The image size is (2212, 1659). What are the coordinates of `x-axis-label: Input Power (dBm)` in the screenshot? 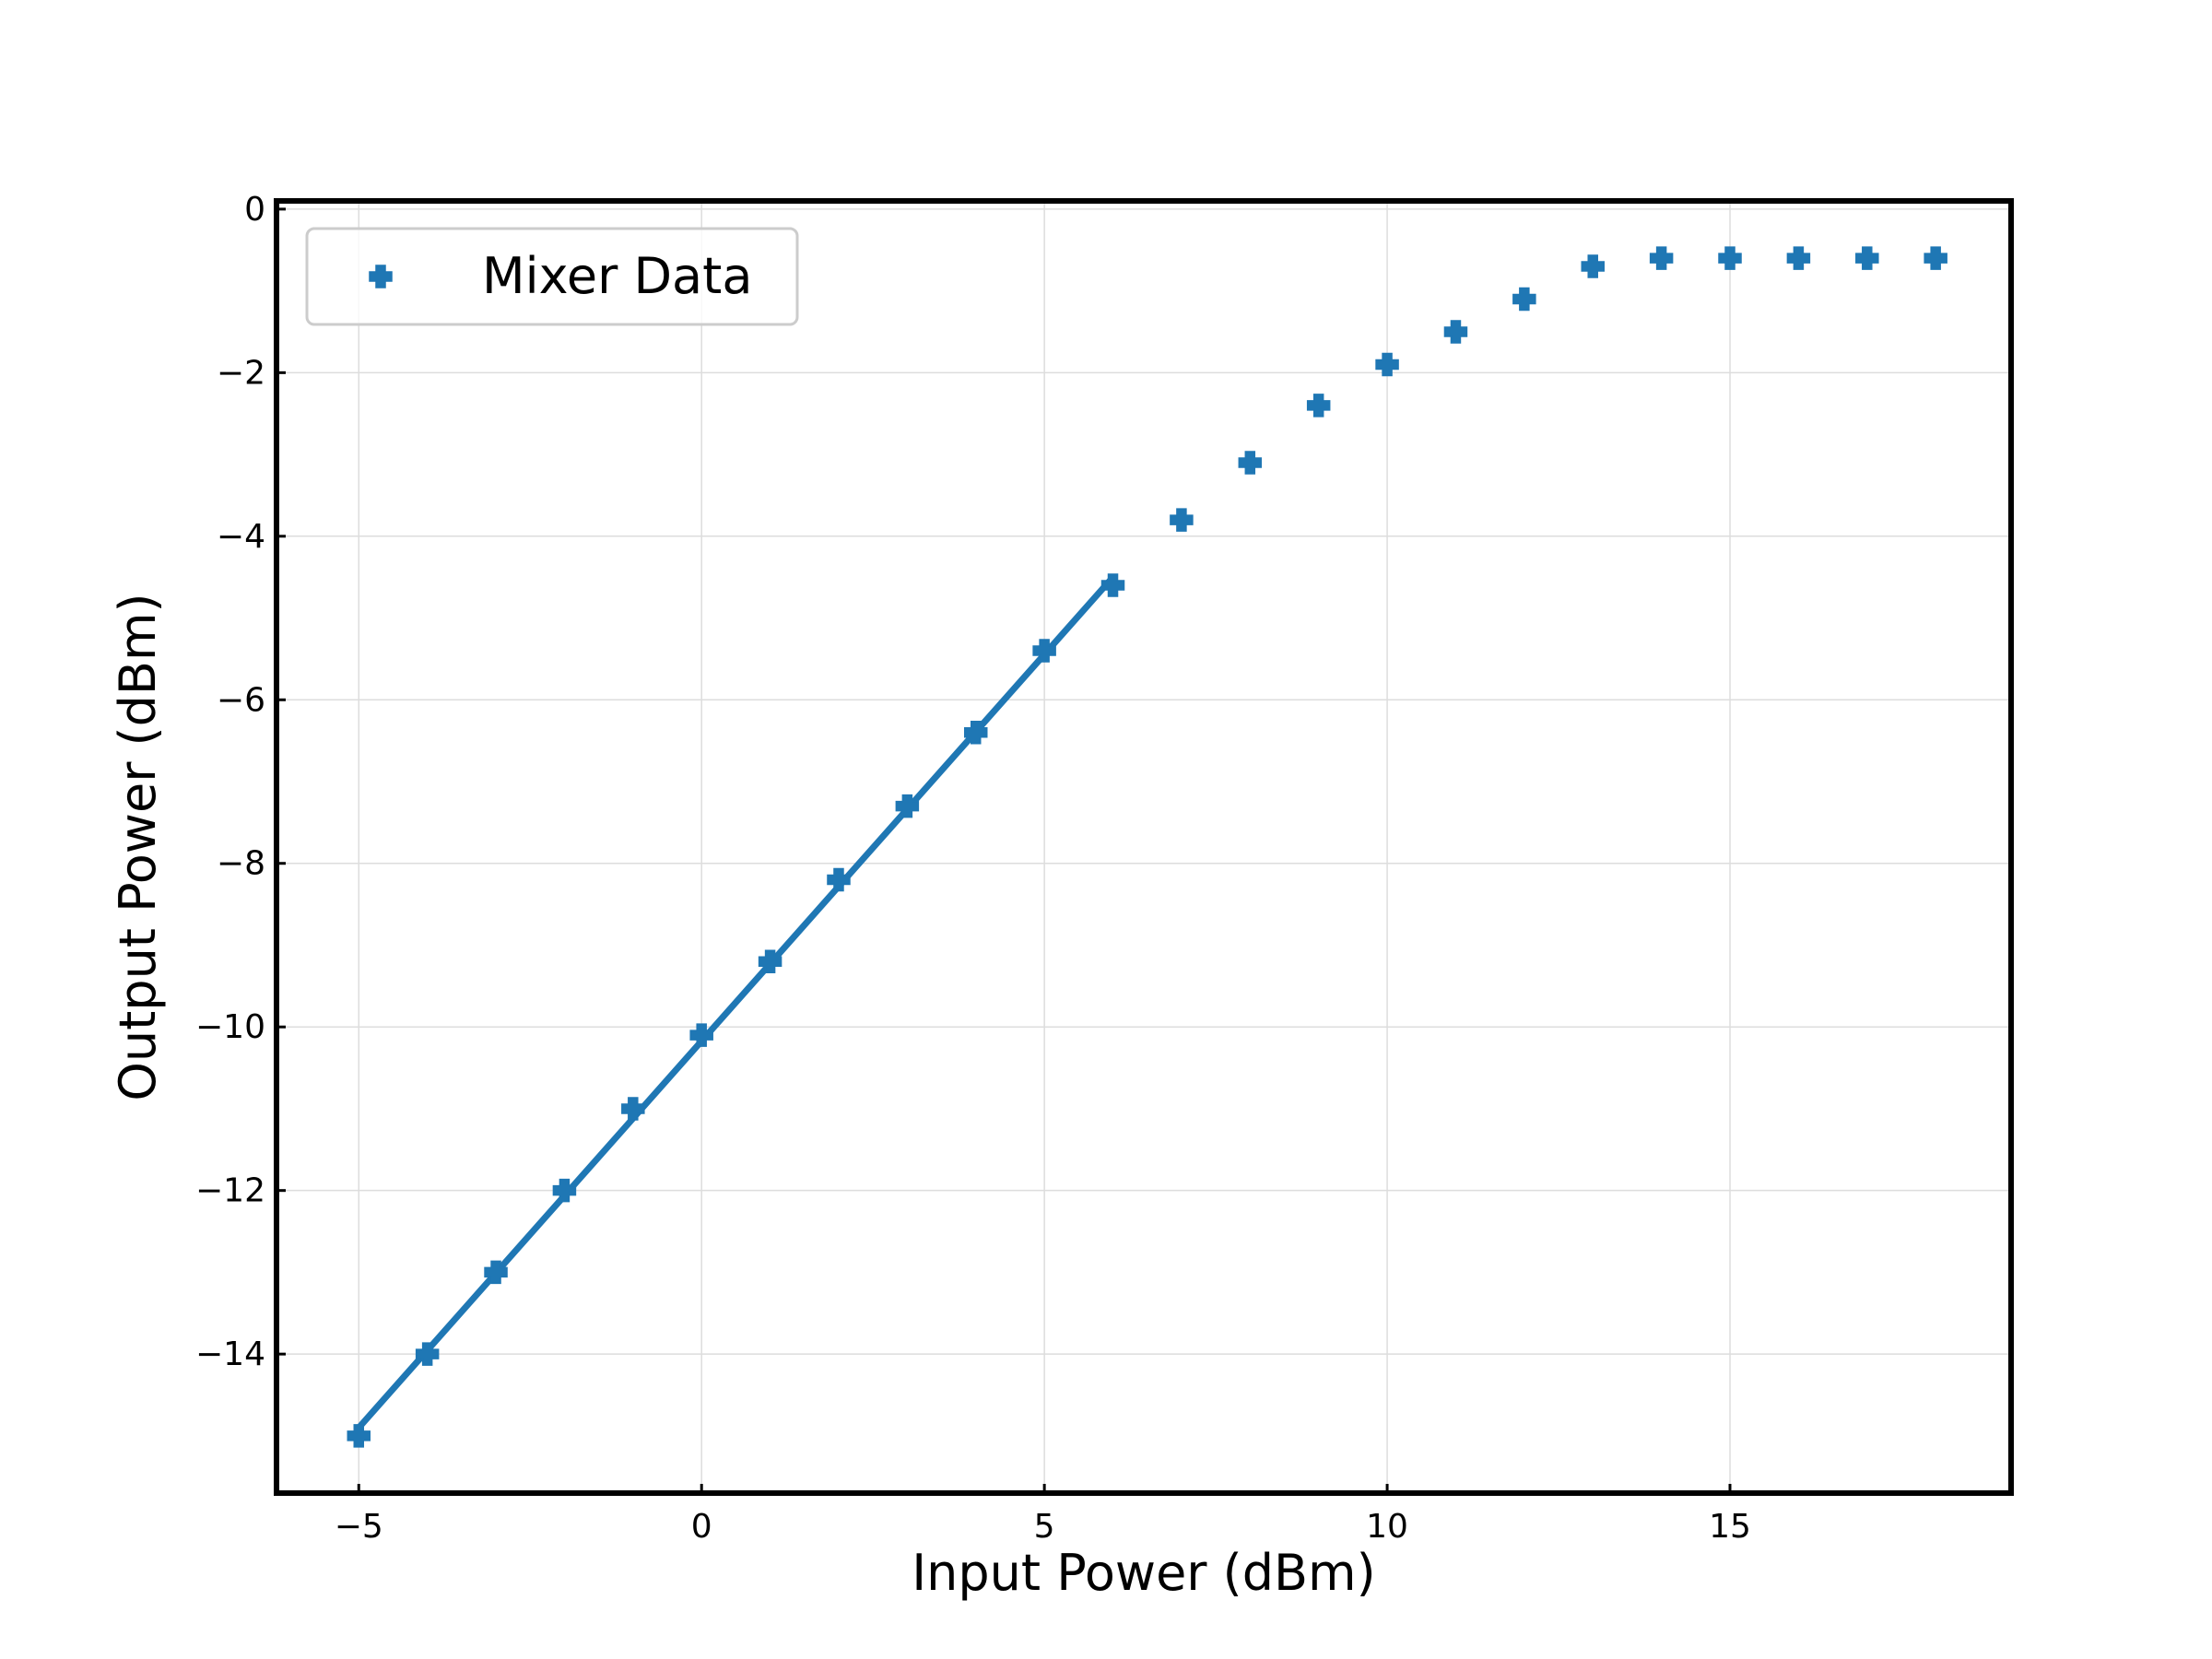 It's located at (1143, 1573).